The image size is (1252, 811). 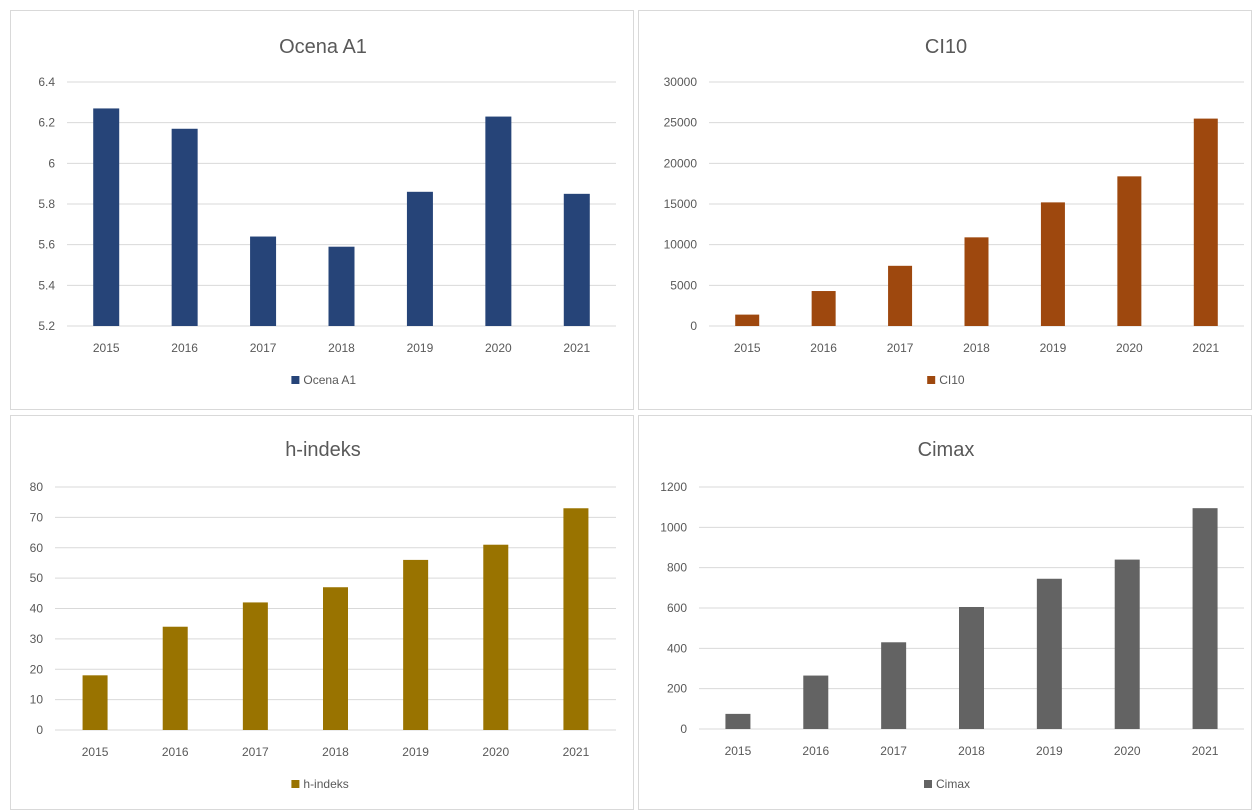 What do you see at coordinates (681, 82) in the screenshot?
I see `y-tick-label: 30000` at bounding box center [681, 82].